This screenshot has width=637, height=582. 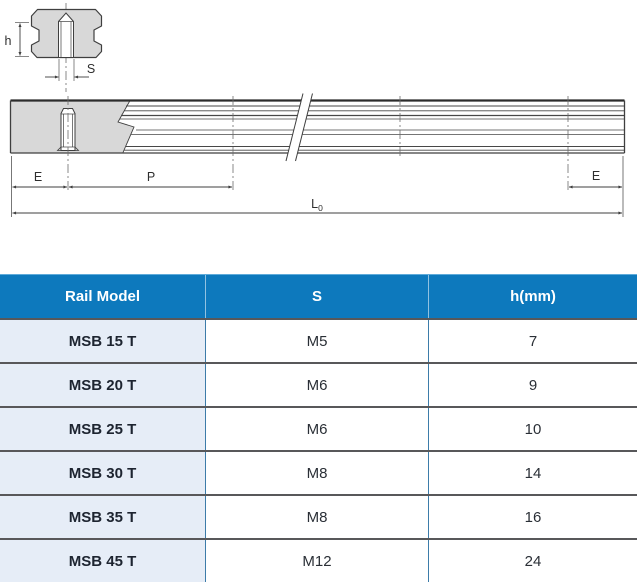 What do you see at coordinates (532, 429) in the screenshot?
I see `cell-h: 10` at bounding box center [532, 429].